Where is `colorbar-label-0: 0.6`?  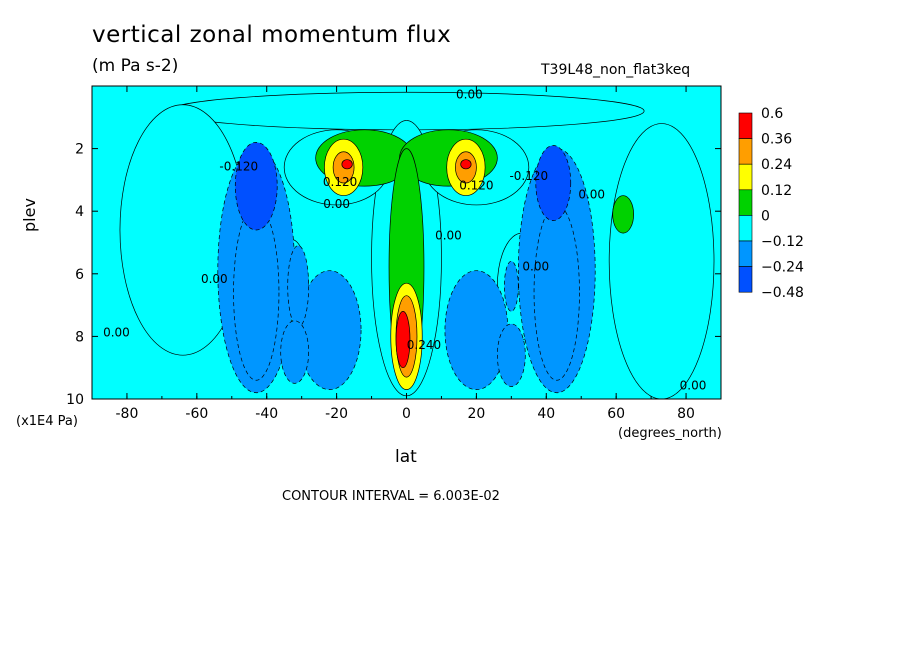 colorbar-label-0: 0.6 is located at coordinates (772, 114).